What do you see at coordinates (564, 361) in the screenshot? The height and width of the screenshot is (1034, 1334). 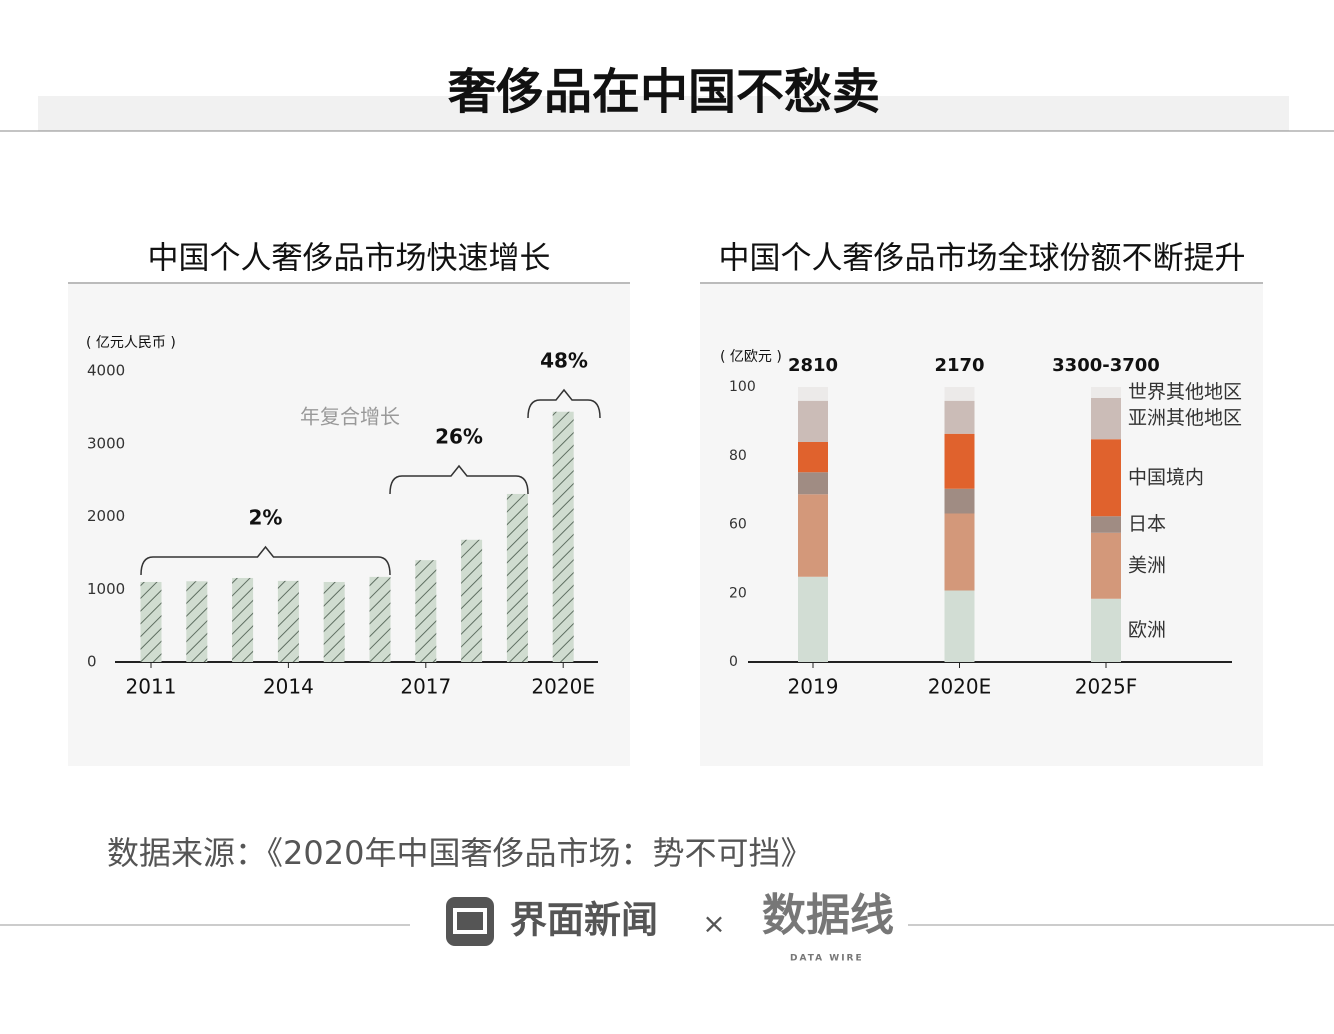 I see `cagr-label: 48%` at bounding box center [564, 361].